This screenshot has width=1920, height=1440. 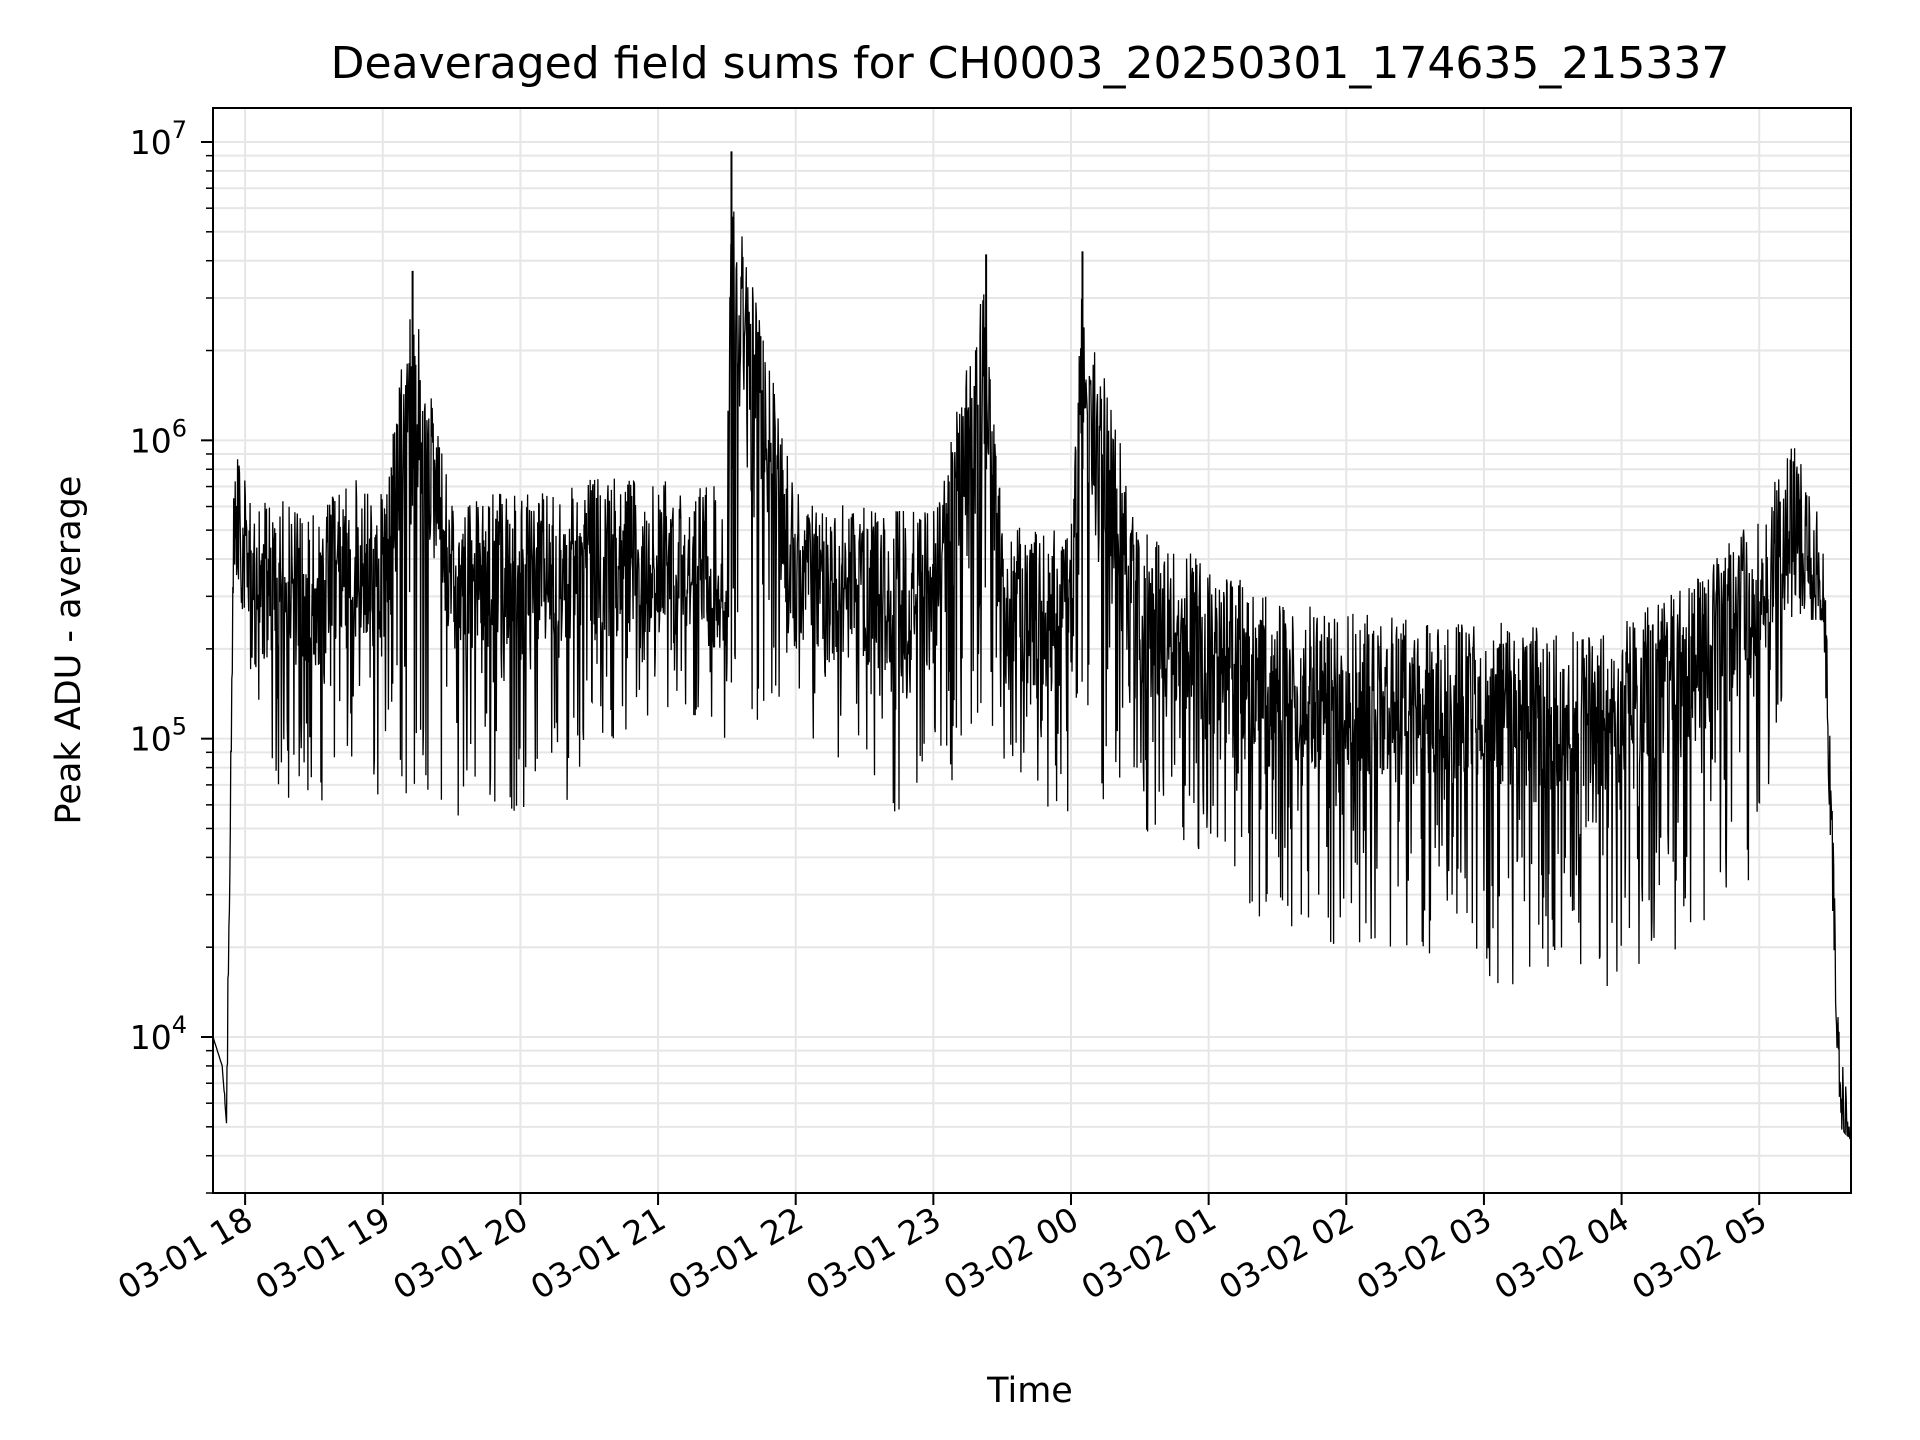 What do you see at coordinates (1029, 1391) in the screenshot?
I see `x-axis-label: Time` at bounding box center [1029, 1391].